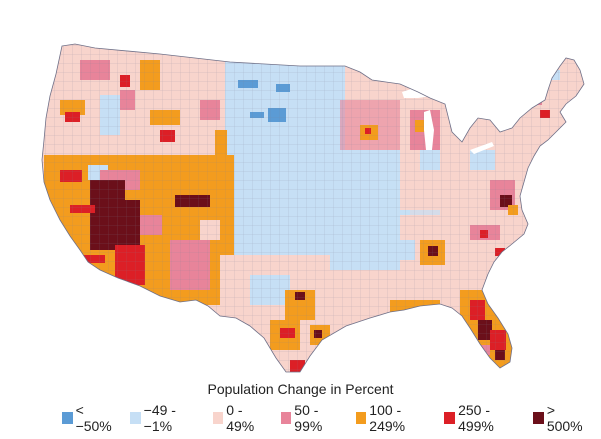 This screenshot has height=439, width=601. What do you see at coordinates (464, 122) in the screenshot?
I see `lake-huron` at bounding box center [464, 122].